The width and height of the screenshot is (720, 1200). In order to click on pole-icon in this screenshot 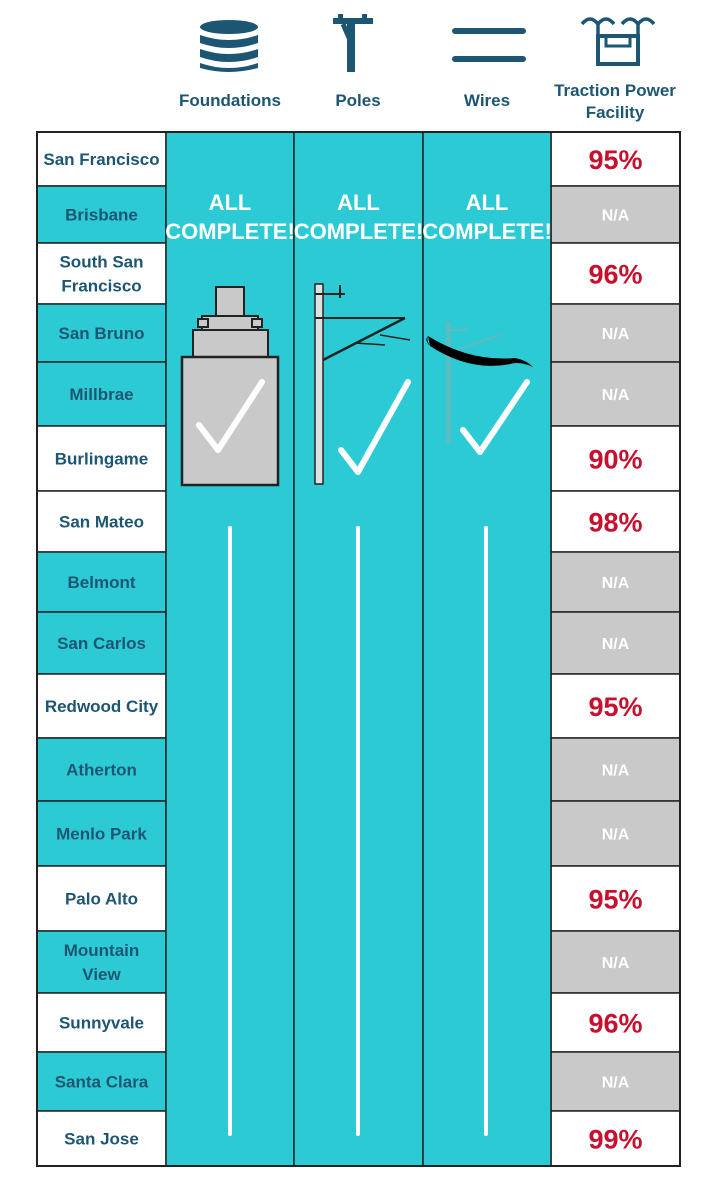, I will do `click(353, 43)`.